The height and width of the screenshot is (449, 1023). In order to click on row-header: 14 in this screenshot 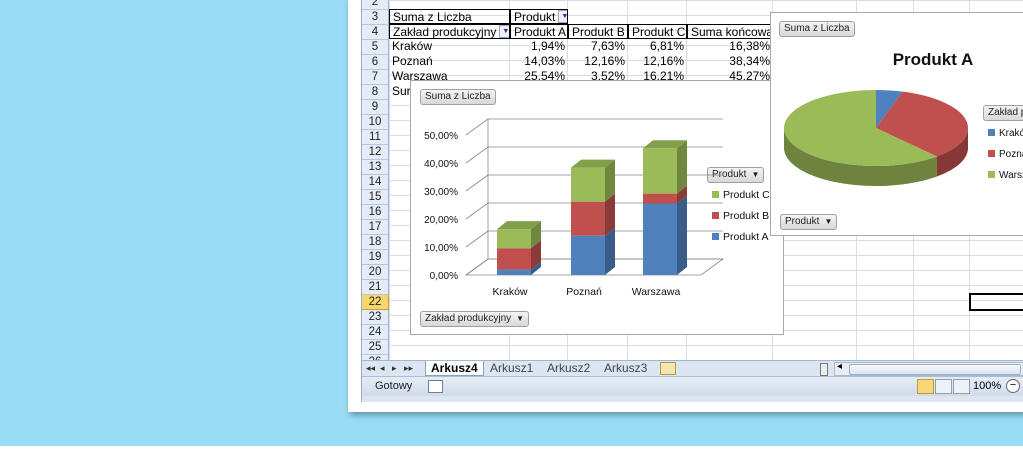, I will do `click(375, 182)`.